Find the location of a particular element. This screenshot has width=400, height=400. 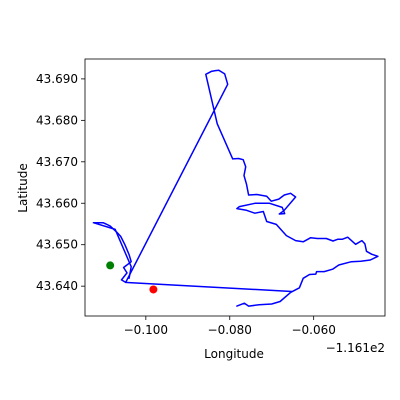

y-axis-label: Latitude is located at coordinates (23, 187).